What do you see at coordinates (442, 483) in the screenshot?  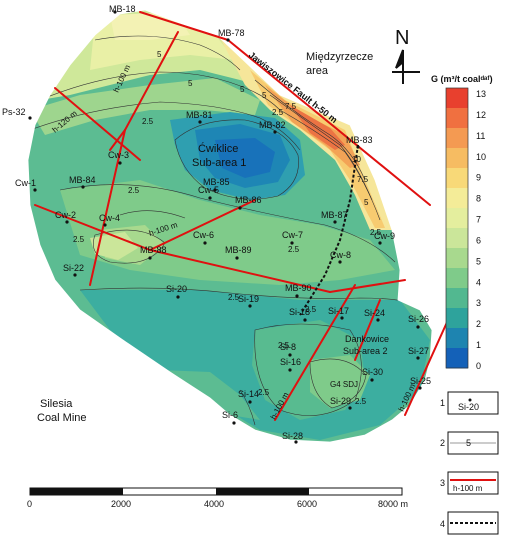 I see `legend-num: 3` at bounding box center [442, 483].